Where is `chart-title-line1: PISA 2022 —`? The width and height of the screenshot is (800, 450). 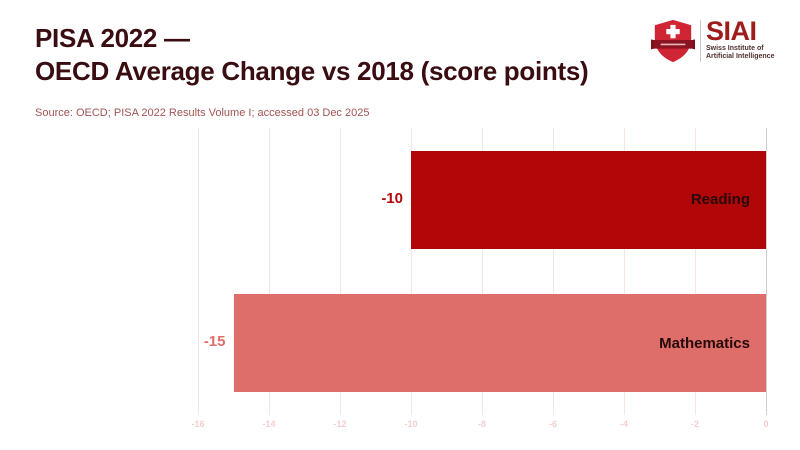
chart-title-line1: PISA 2022 — is located at coordinates (112, 38).